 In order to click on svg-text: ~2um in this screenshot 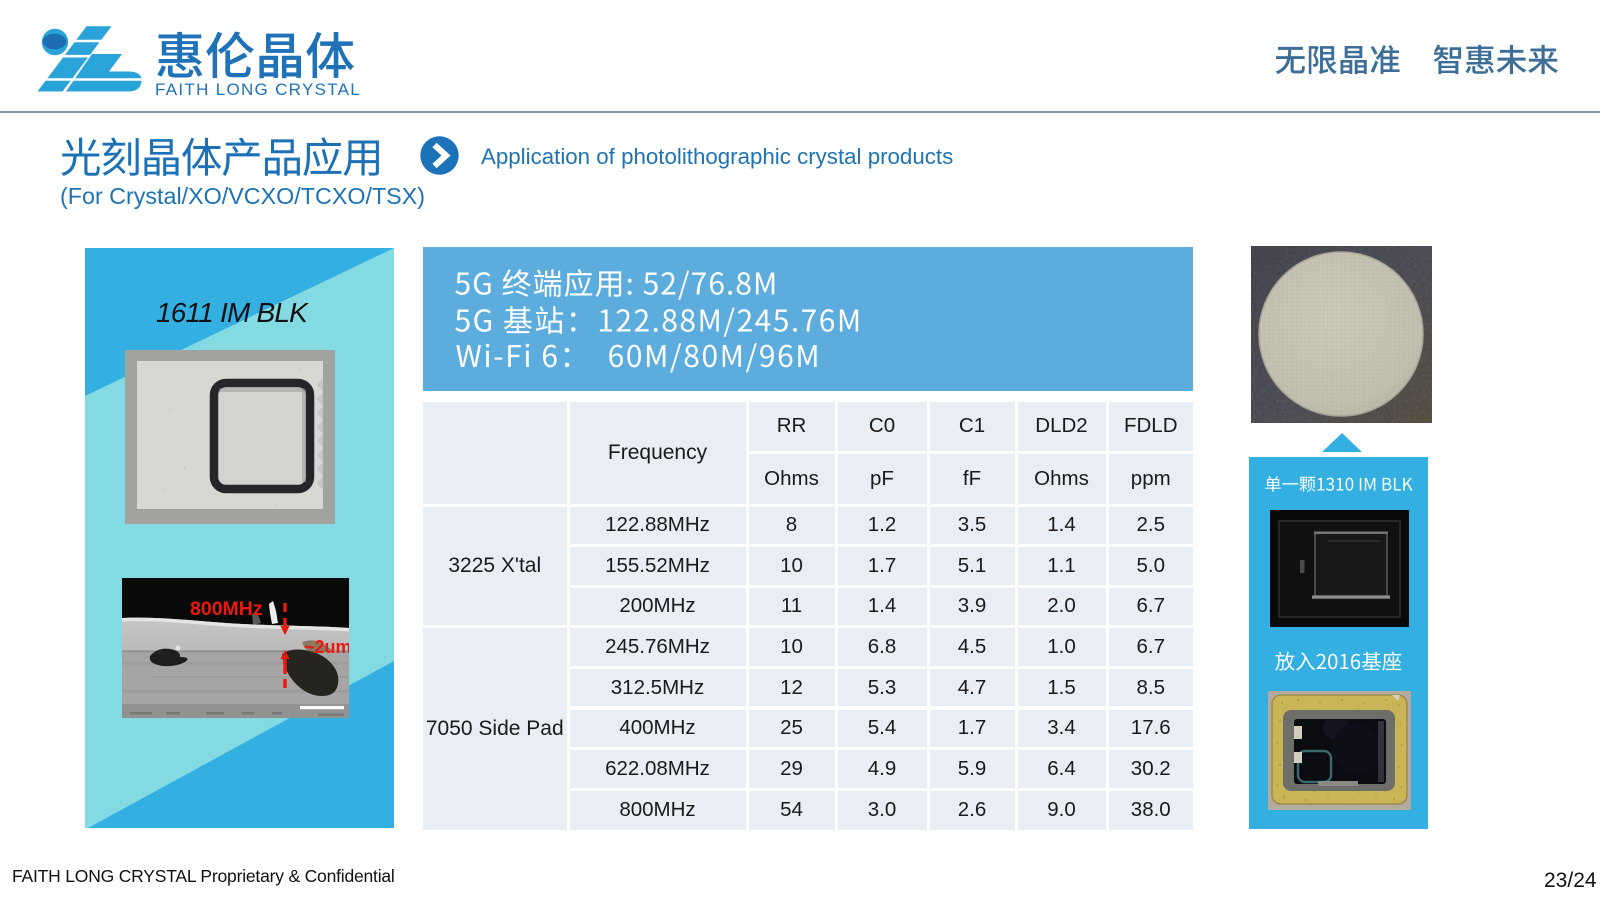, I will do `click(326, 647)`.